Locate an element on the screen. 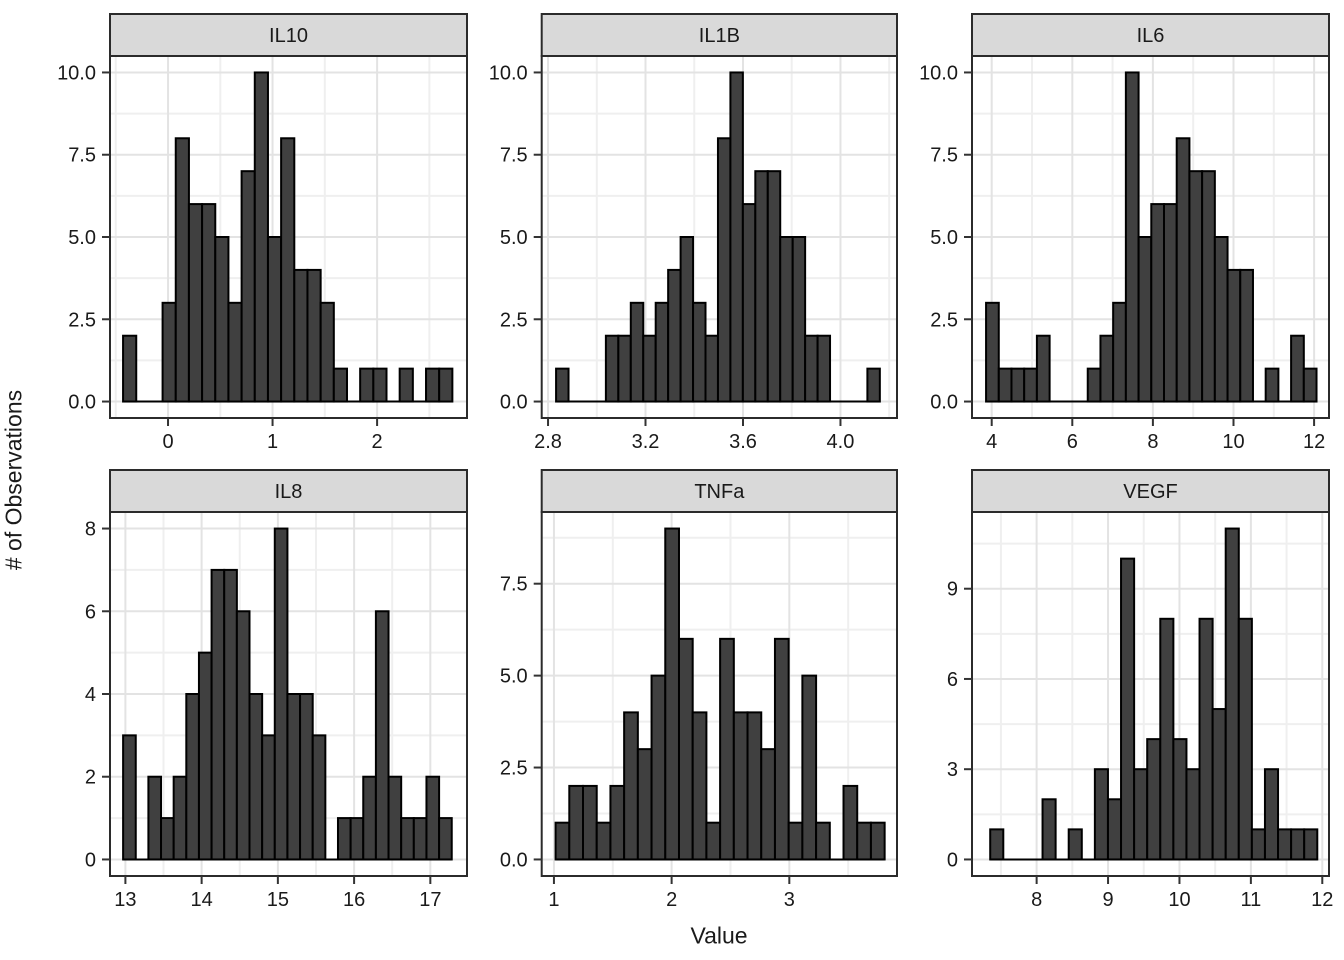  y-tick-label: 0.0 is located at coordinates (514, 860).